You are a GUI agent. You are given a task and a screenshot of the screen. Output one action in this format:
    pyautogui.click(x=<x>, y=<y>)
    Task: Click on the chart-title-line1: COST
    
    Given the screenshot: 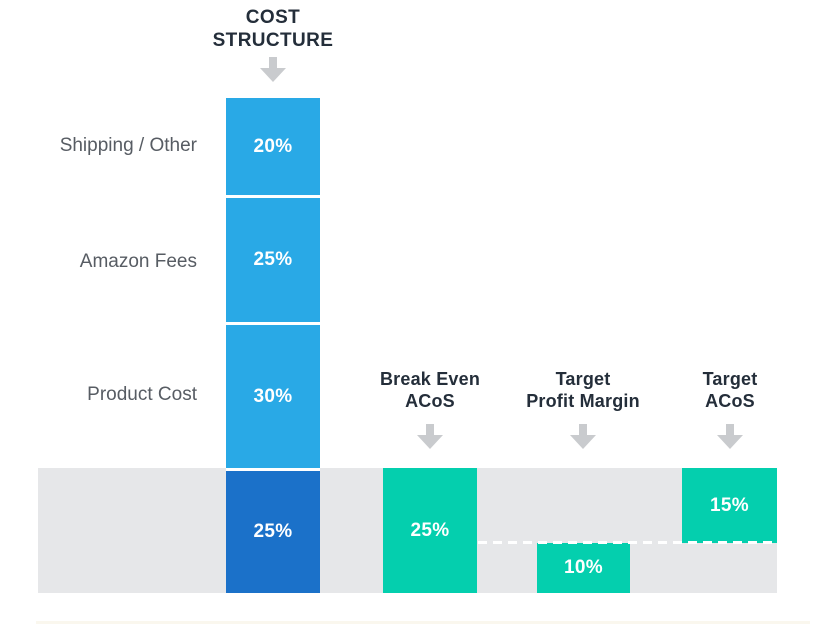 What is the action you would take?
    pyautogui.click(x=273, y=17)
    